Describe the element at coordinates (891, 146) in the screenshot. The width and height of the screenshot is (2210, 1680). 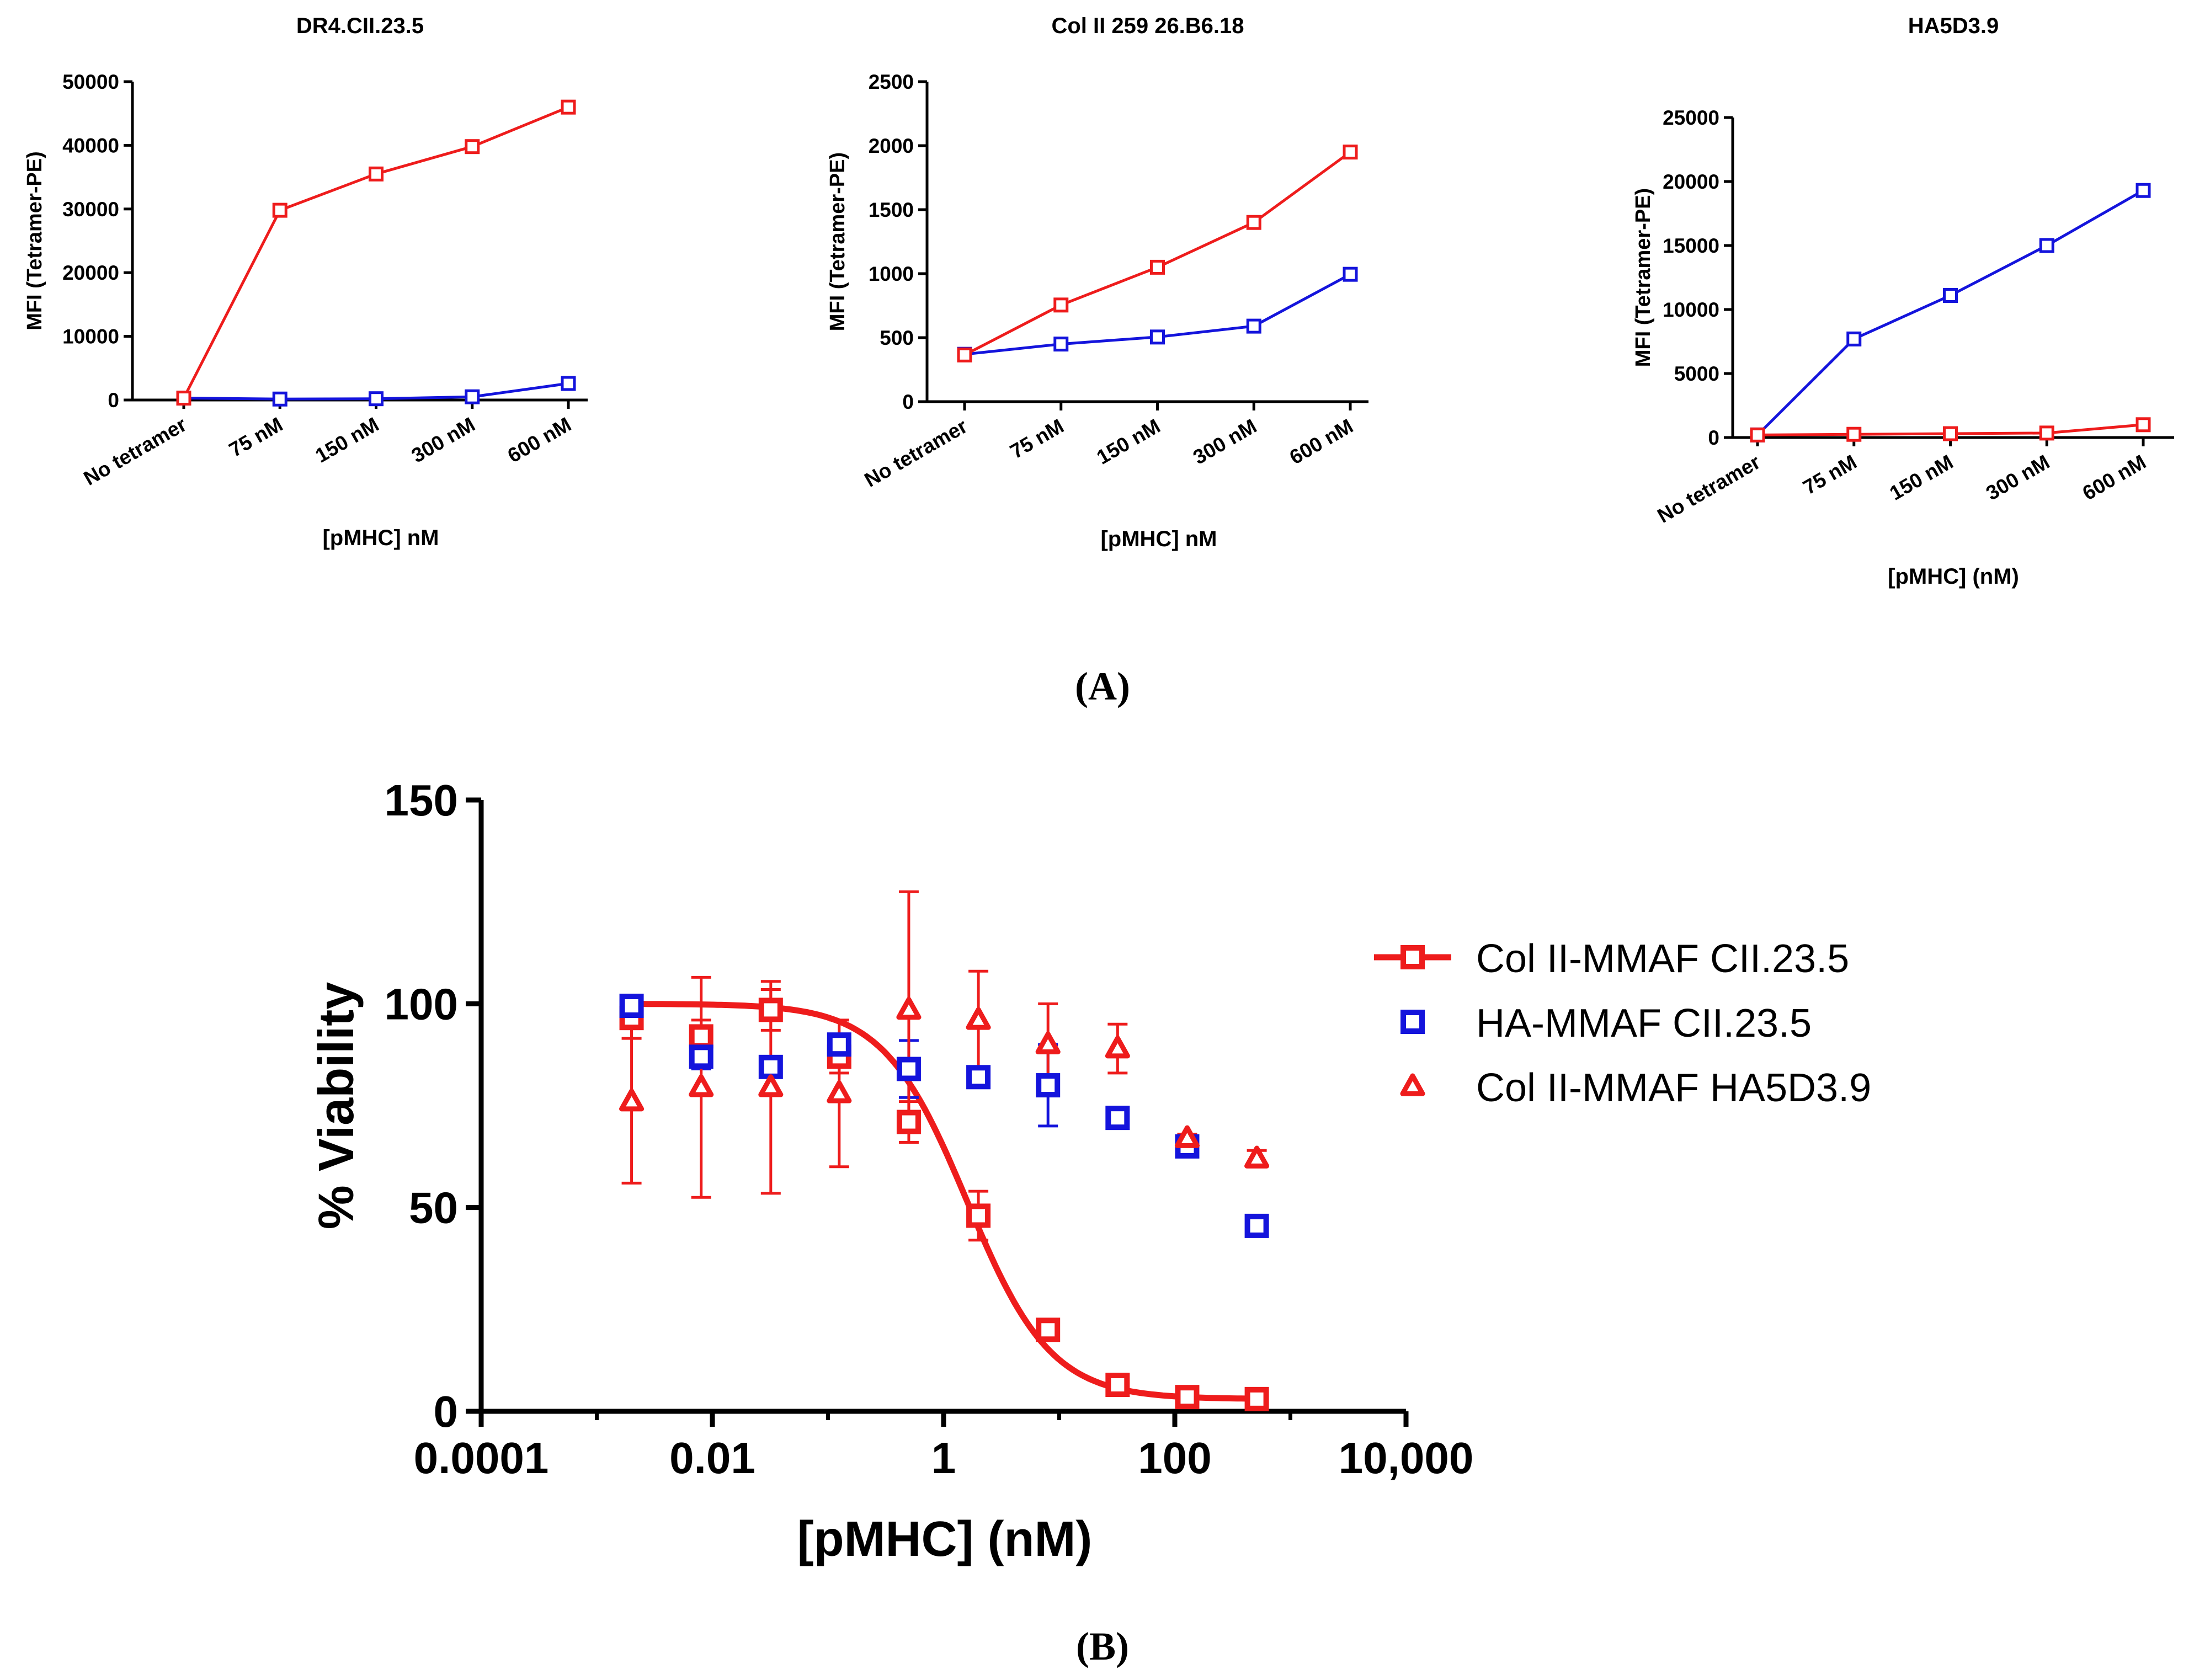
I see `y-tick-label: 2000` at that location.